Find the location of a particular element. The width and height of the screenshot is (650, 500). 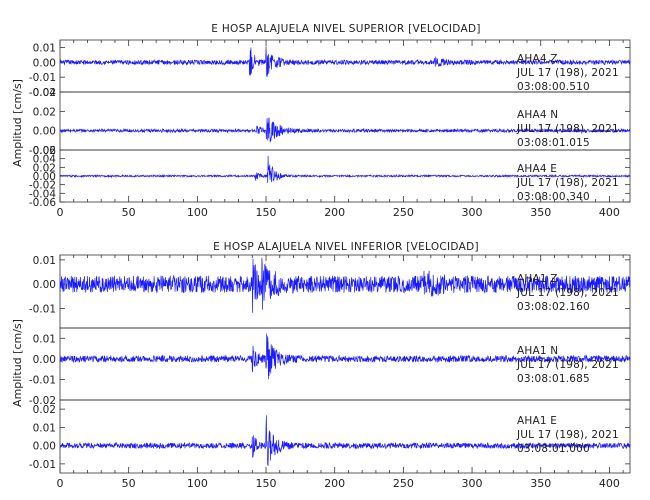

station-channel-label: AHA1 E is located at coordinates (537, 421).